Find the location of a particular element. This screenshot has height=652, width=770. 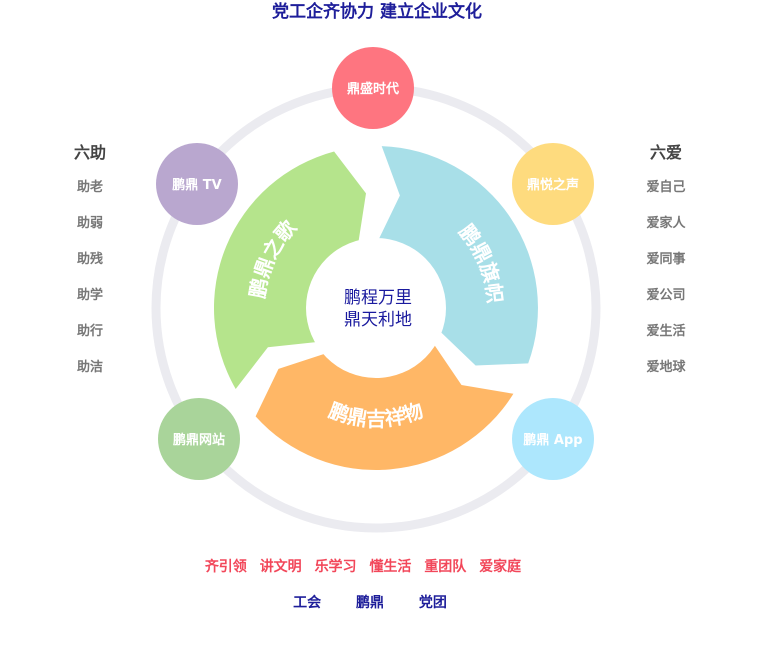

segment-flag is located at coordinates (458, 256).